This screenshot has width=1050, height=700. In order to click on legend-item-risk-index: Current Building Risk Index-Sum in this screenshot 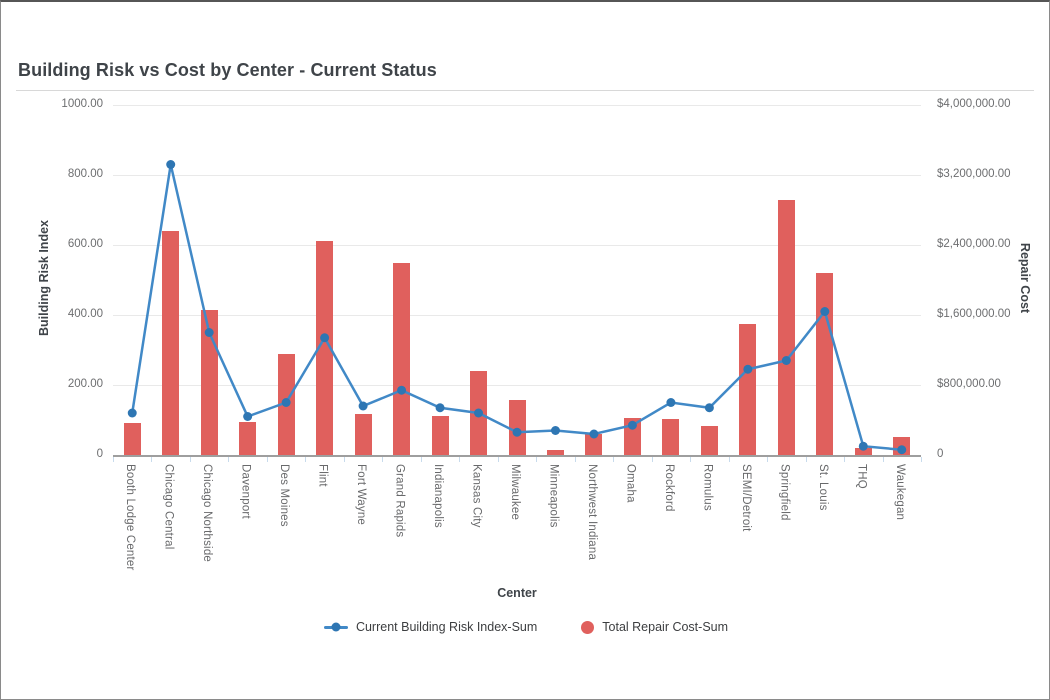, I will do `click(430, 627)`.